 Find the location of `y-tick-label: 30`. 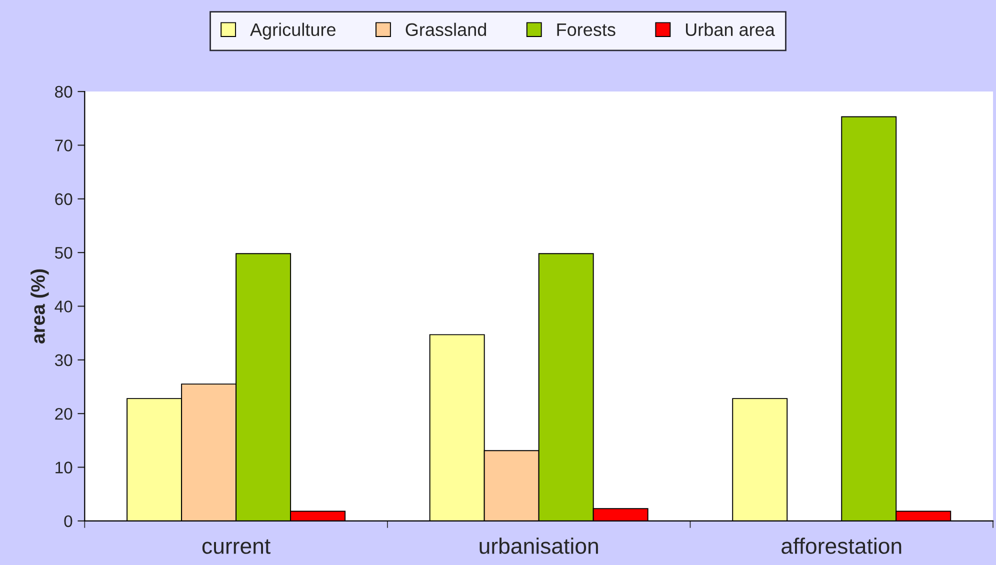

y-tick-label: 30 is located at coordinates (63, 360).